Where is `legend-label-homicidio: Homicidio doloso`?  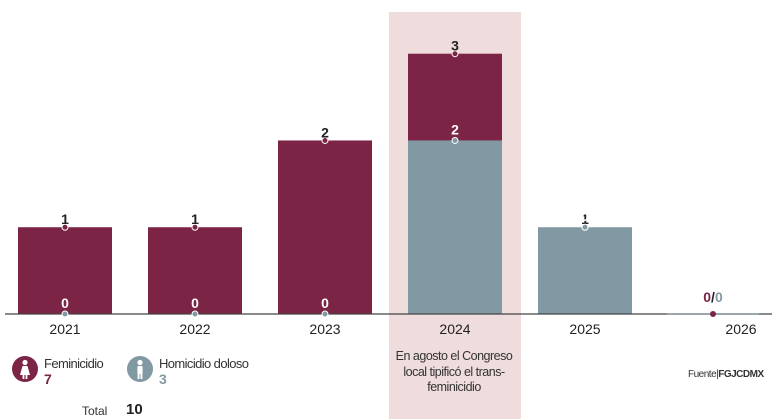
legend-label-homicidio: Homicidio doloso is located at coordinates (204, 363).